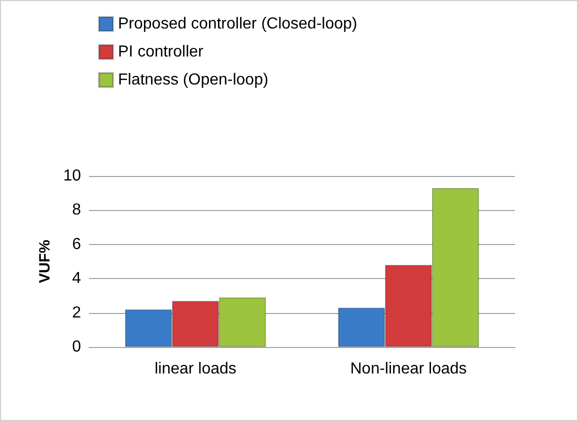  I want to click on y-tick-label: 10, so click(72, 176).